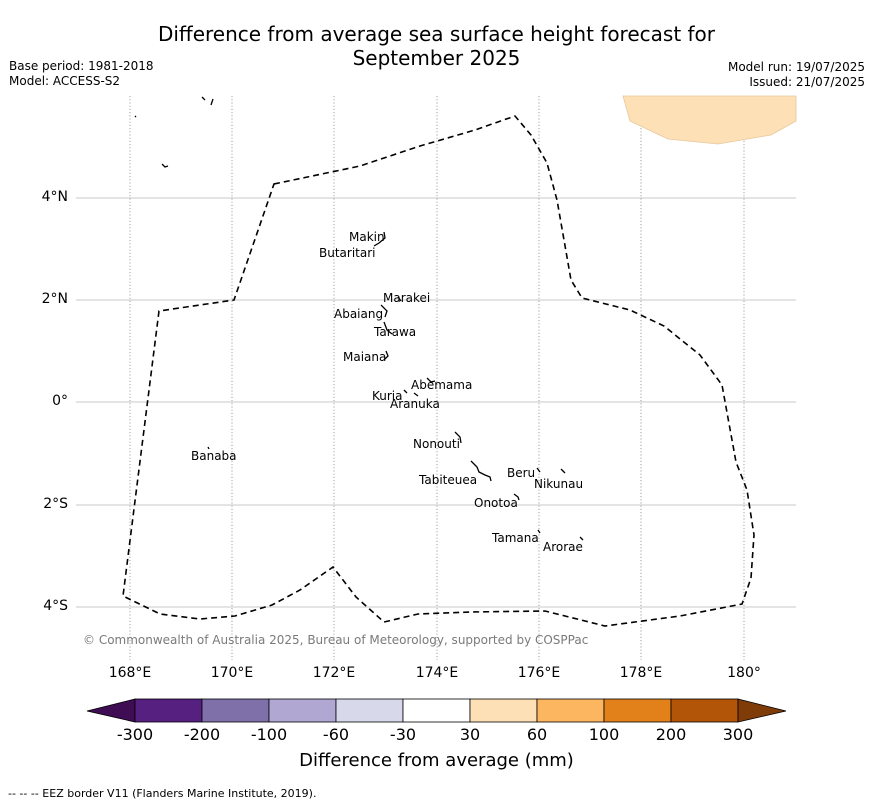 This screenshot has height=804, width=873. What do you see at coordinates (60, 401) in the screenshot?
I see `y-label-0: 0°` at bounding box center [60, 401].